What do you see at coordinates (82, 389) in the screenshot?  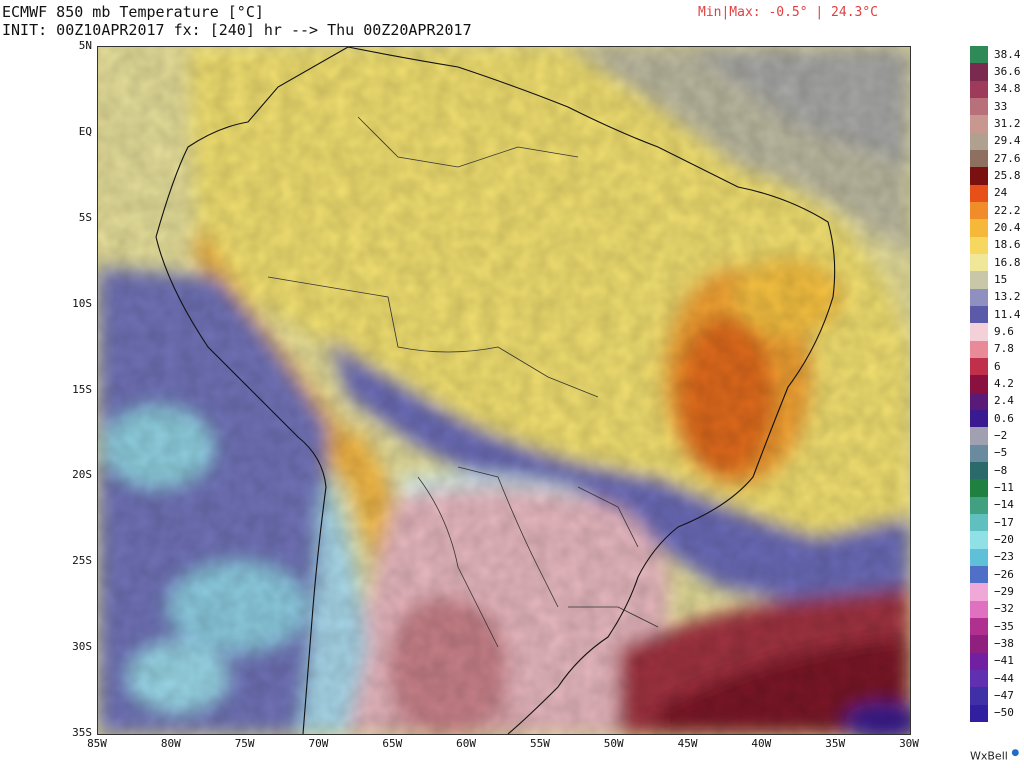 I see `y-axis-label: 15S` at bounding box center [82, 389].